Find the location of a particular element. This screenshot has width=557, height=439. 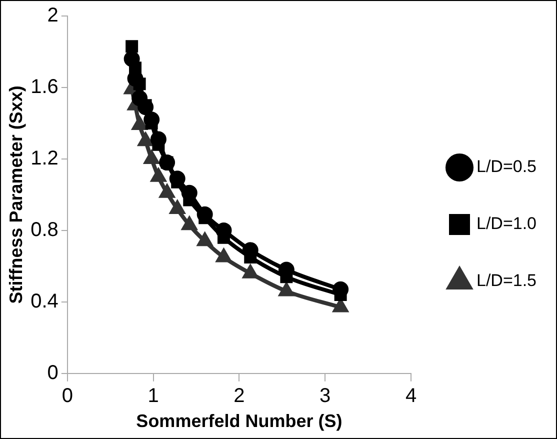

legend-label: L/D=1.5 is located at coordinates (506, 280).